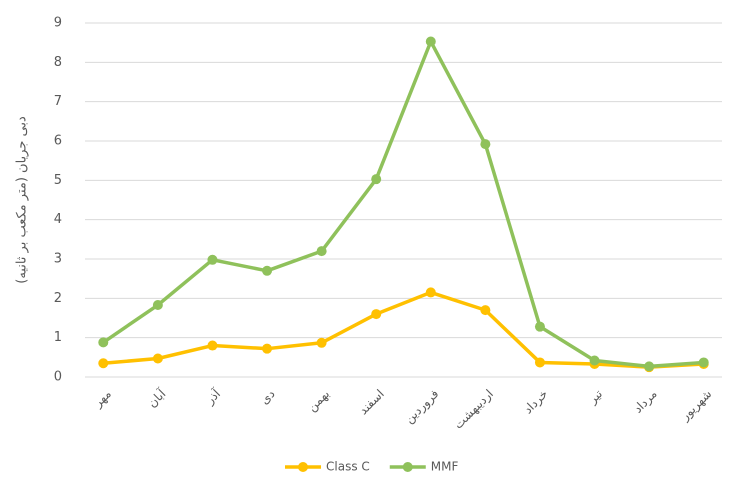  I want to click on x-tick-label: تیر, so click(595, 397).